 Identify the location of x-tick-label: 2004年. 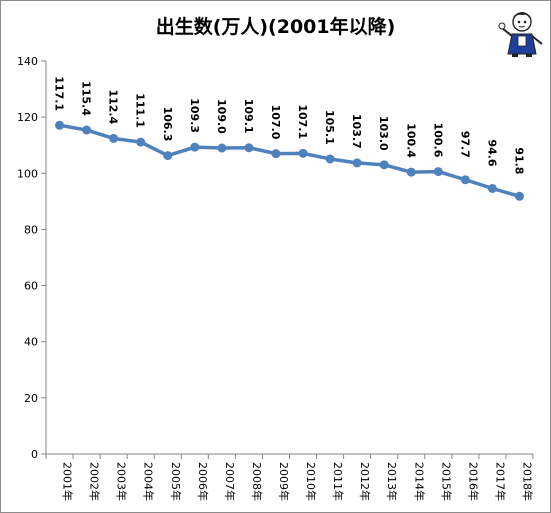
(149, 481).